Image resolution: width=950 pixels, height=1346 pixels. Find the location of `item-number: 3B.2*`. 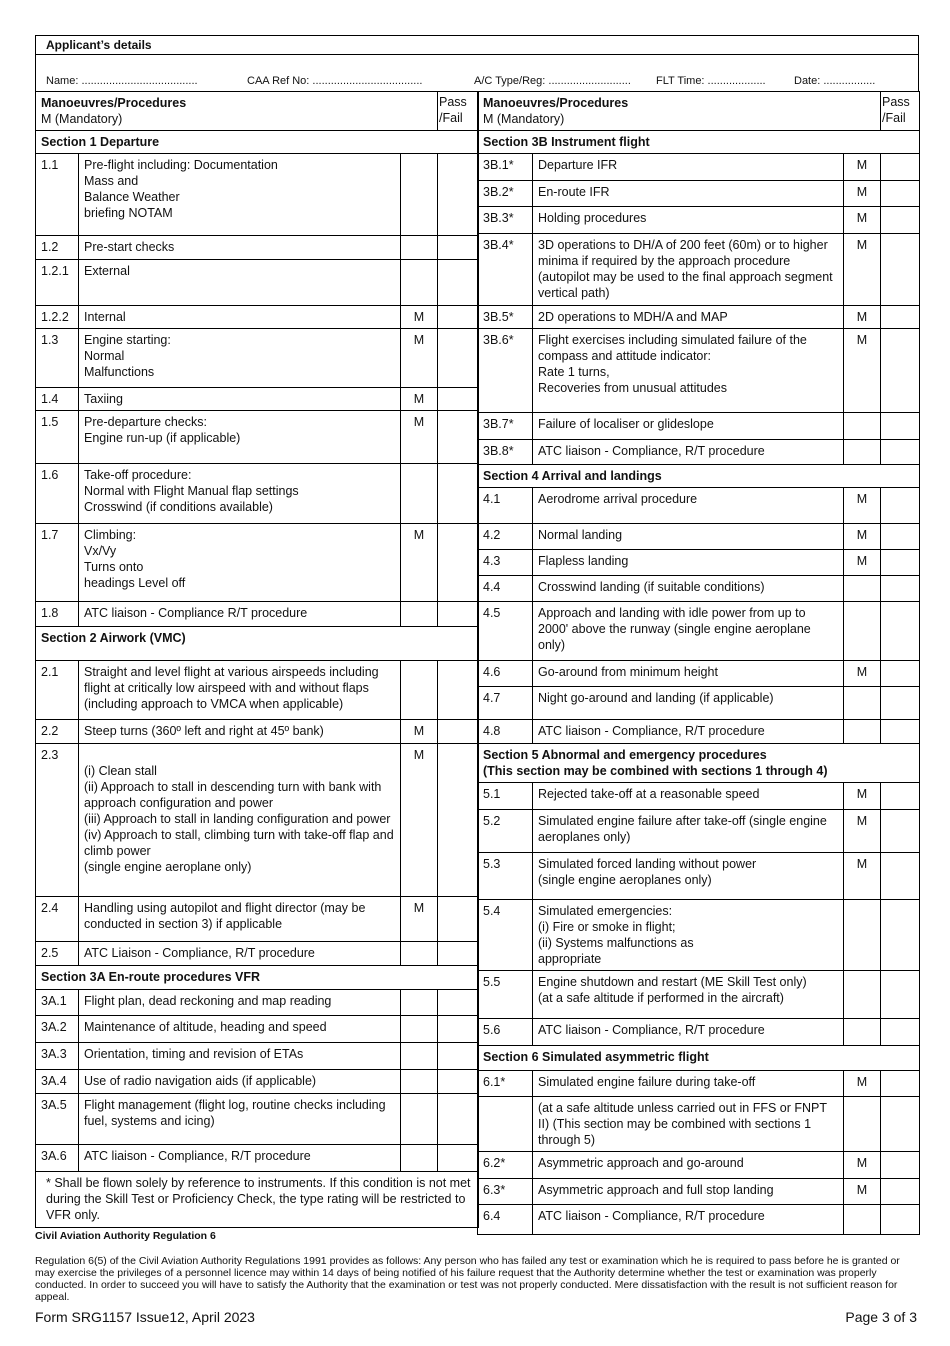

item-number: 3B.2* is located at coordinates (505, 193).